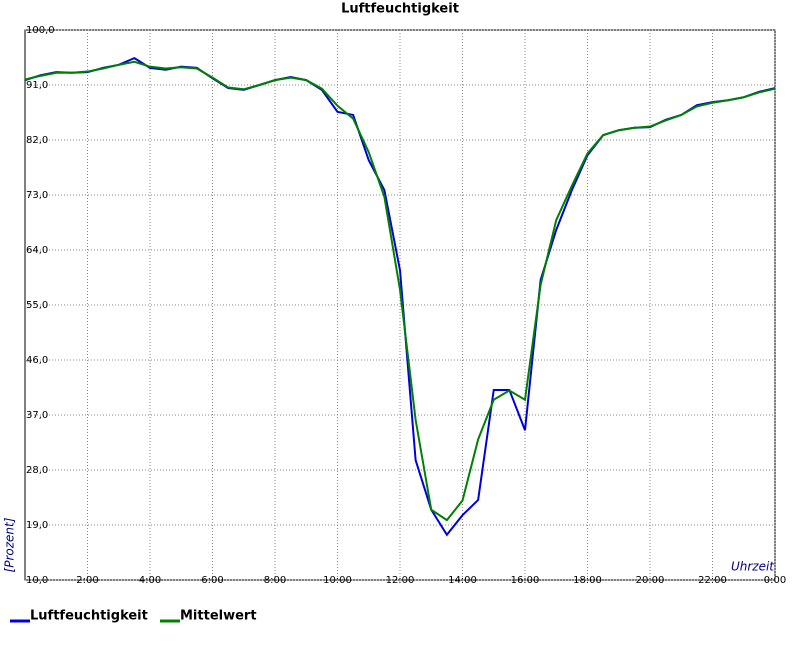 This screenshot has width=800, height=654. I want to click on x-tick-label: 14:00, so click(462, 580).